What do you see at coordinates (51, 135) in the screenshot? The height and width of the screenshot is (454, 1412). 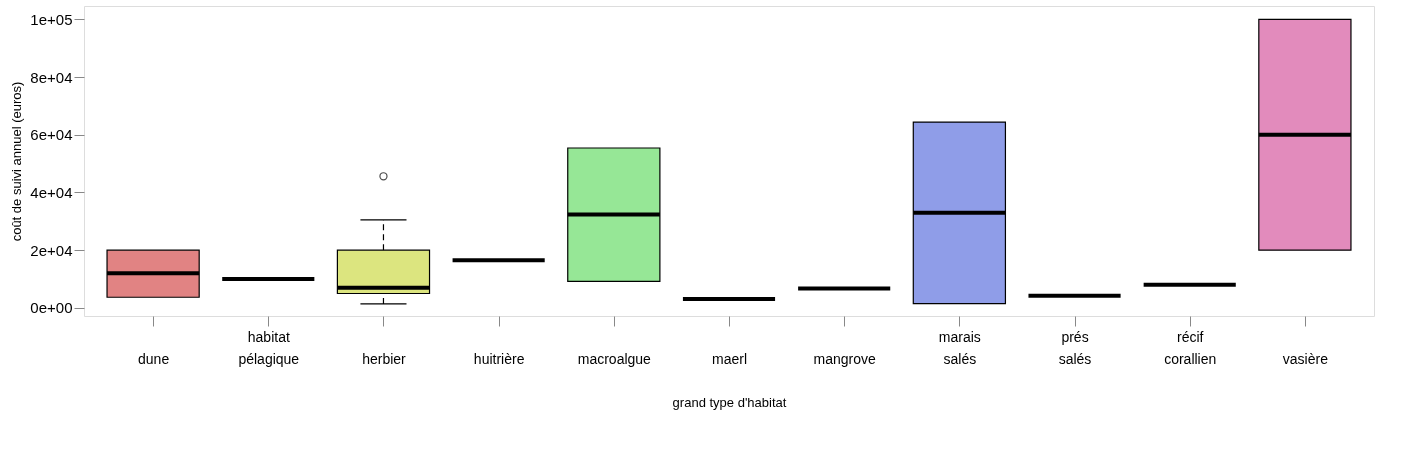 I see `y-tick-label: 6e+04` at bounding box center [51, 135].